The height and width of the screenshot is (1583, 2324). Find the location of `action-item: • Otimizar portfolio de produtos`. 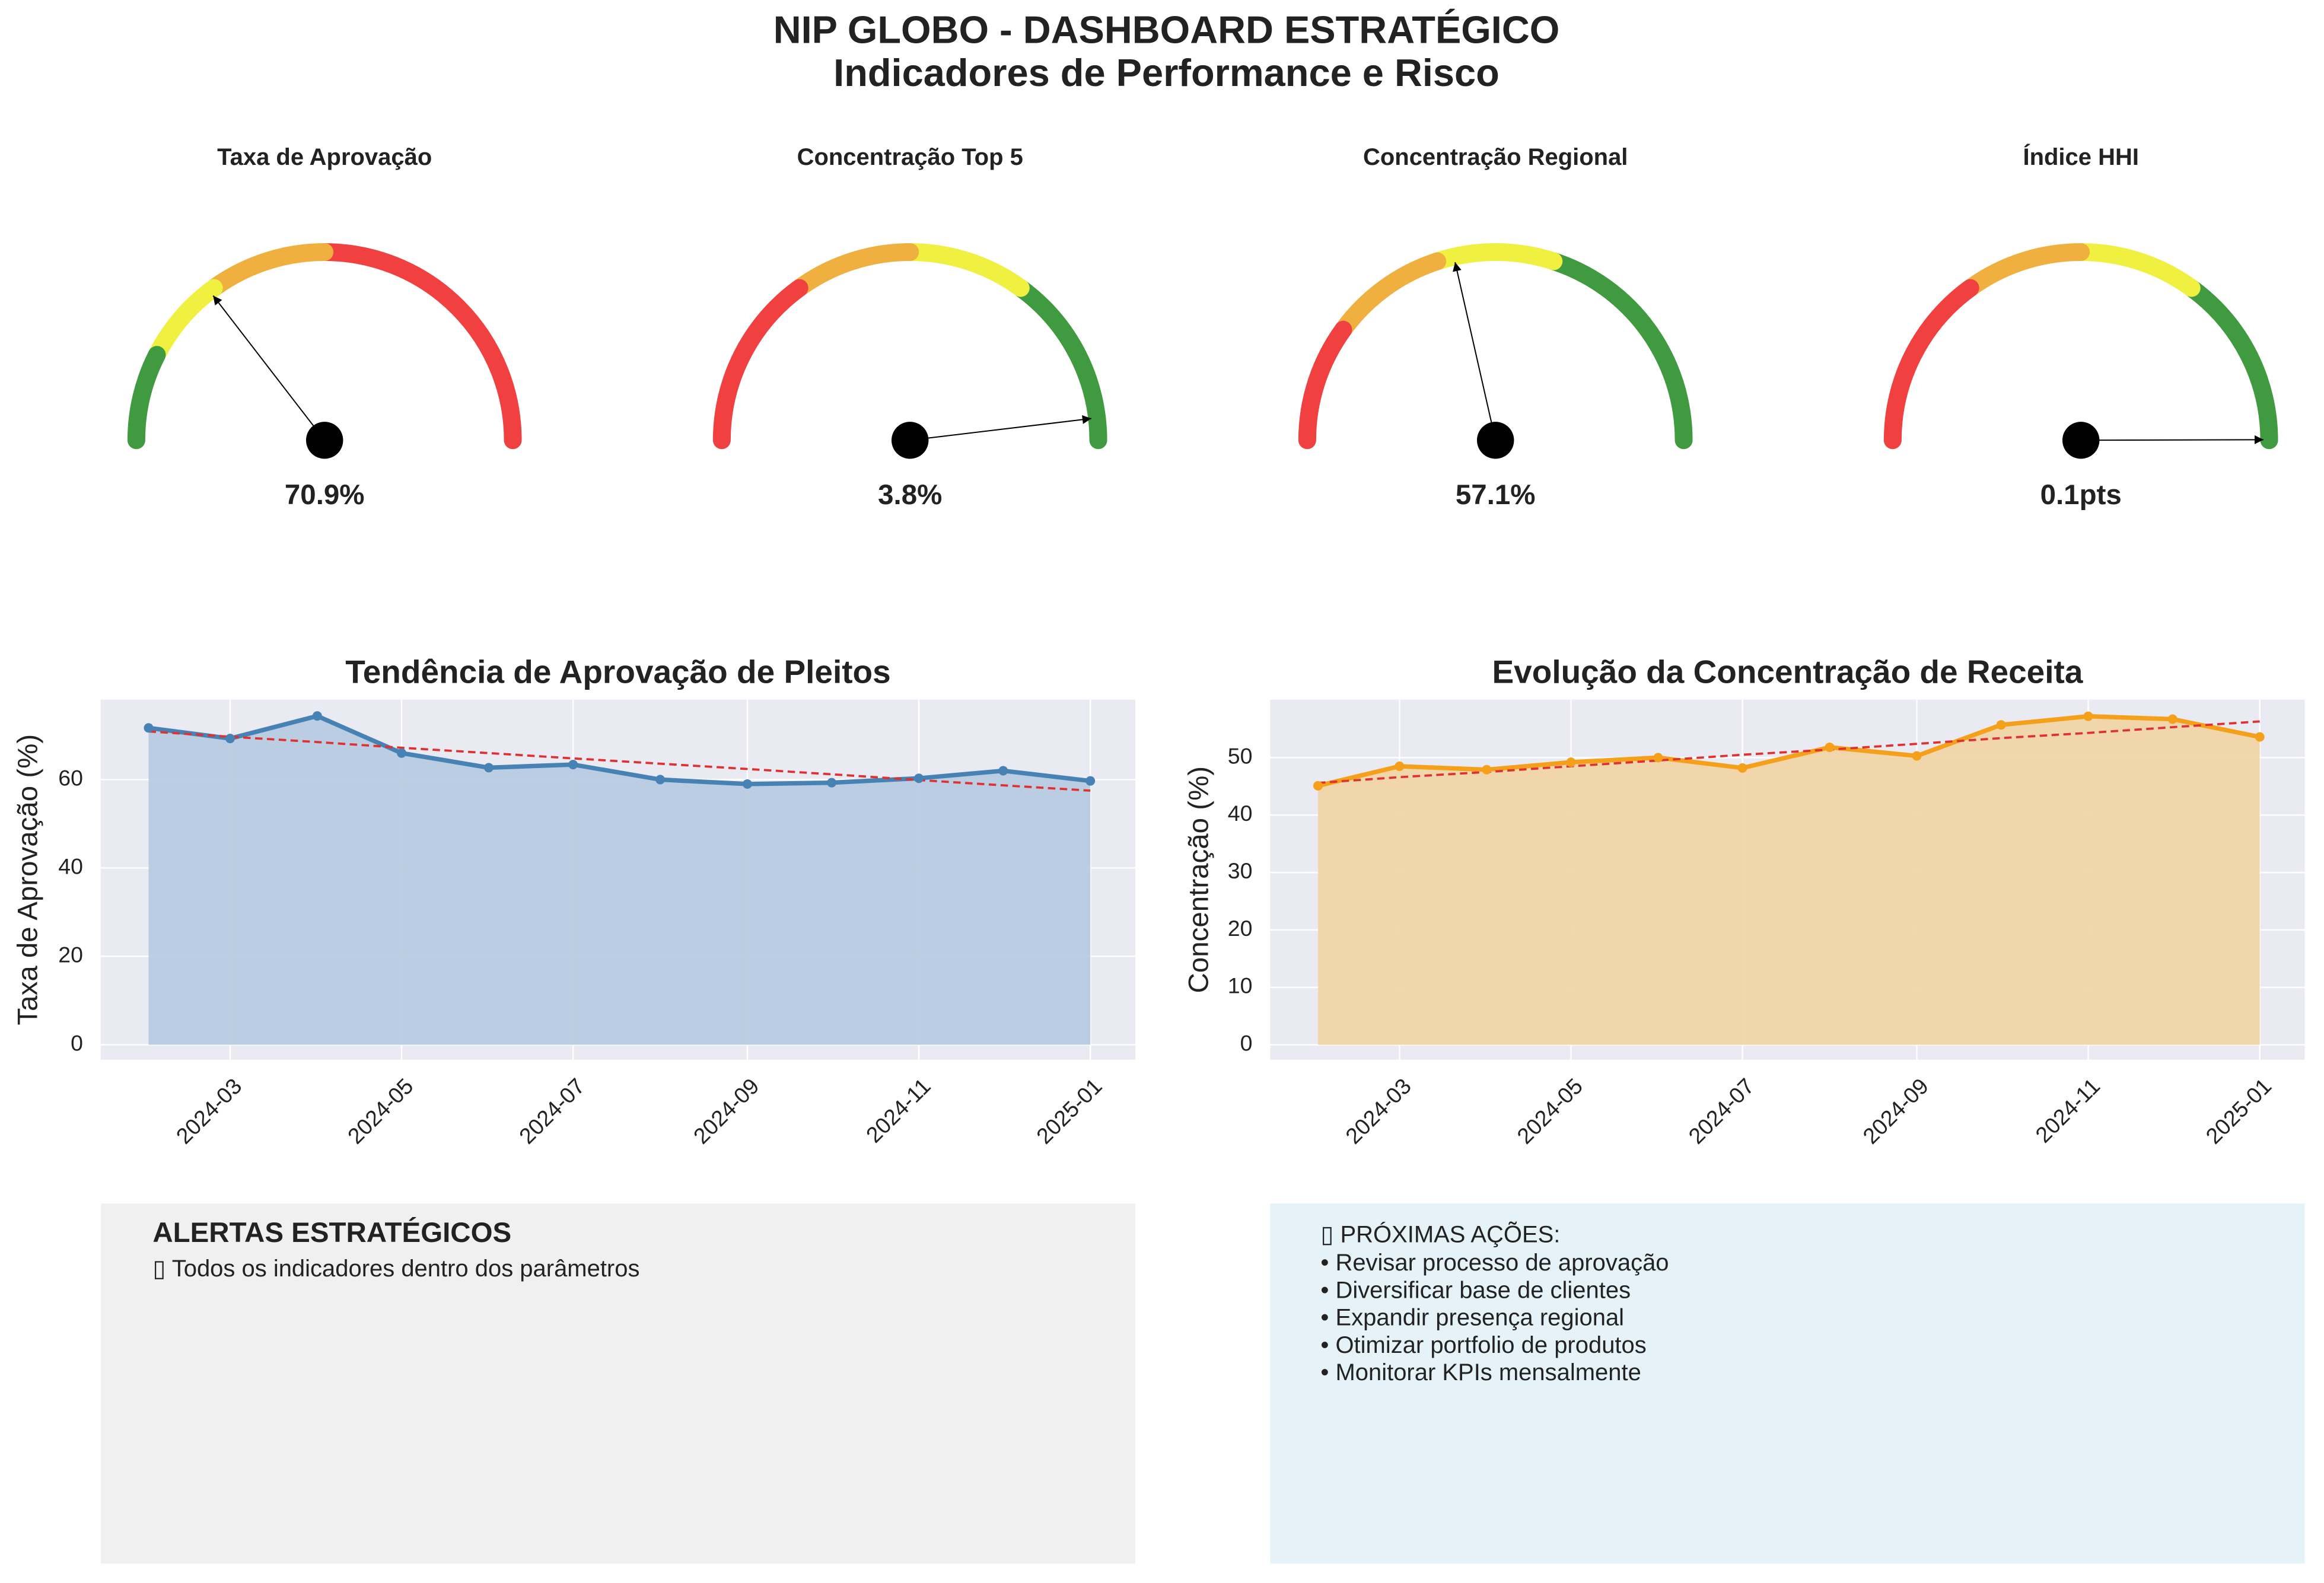

action-item: • Otimizar portfolio de produtos is located at coordinates (1483, 1345).